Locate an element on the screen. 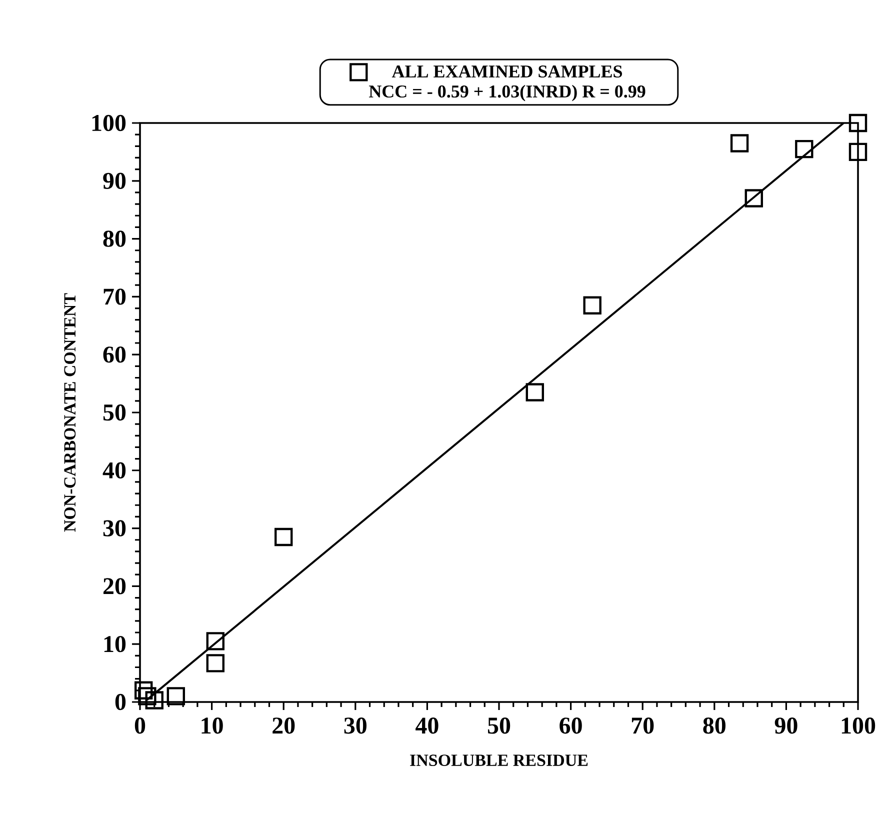  x-axis-title: INSOLUBLE RESIDUE is located at coordinates (499, 760).